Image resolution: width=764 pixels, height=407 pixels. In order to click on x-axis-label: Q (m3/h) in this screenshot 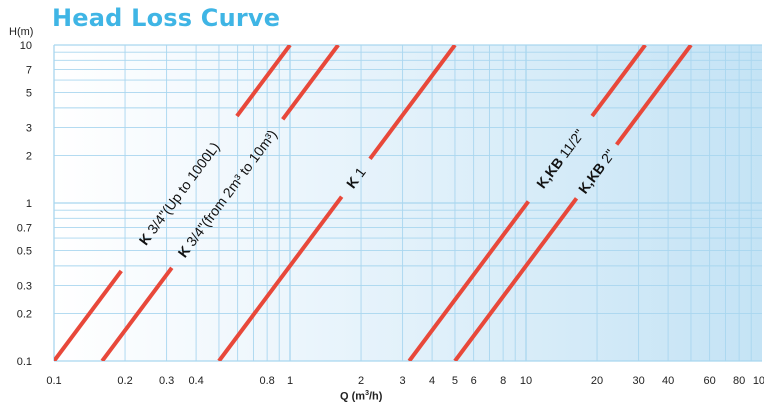, I will do `click(361, 396)`.